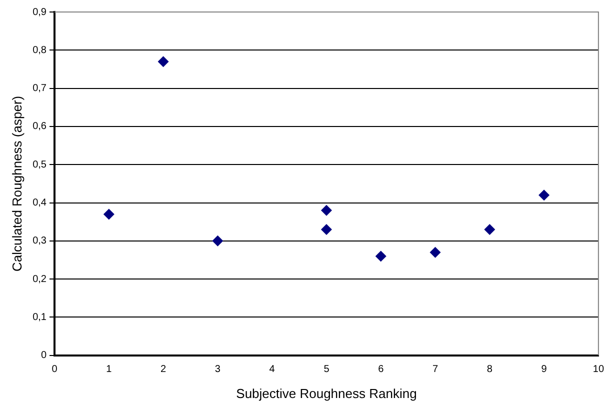  What do you see at coordinates (39, 126) in the screenshot?
I see `y-tick-label: 0,6` at bounding box center [39, 126].